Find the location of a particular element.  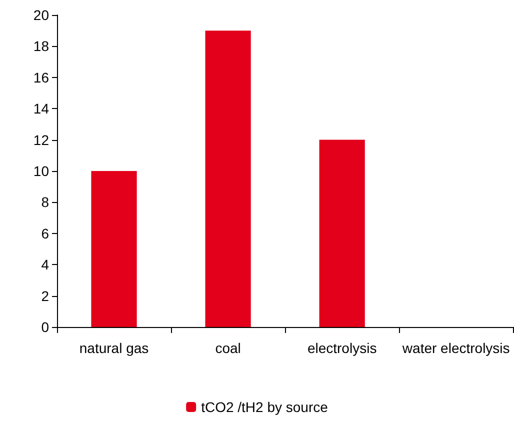

legend-label: tCO2 /tH2 by source is located at coordinates (264, 407).